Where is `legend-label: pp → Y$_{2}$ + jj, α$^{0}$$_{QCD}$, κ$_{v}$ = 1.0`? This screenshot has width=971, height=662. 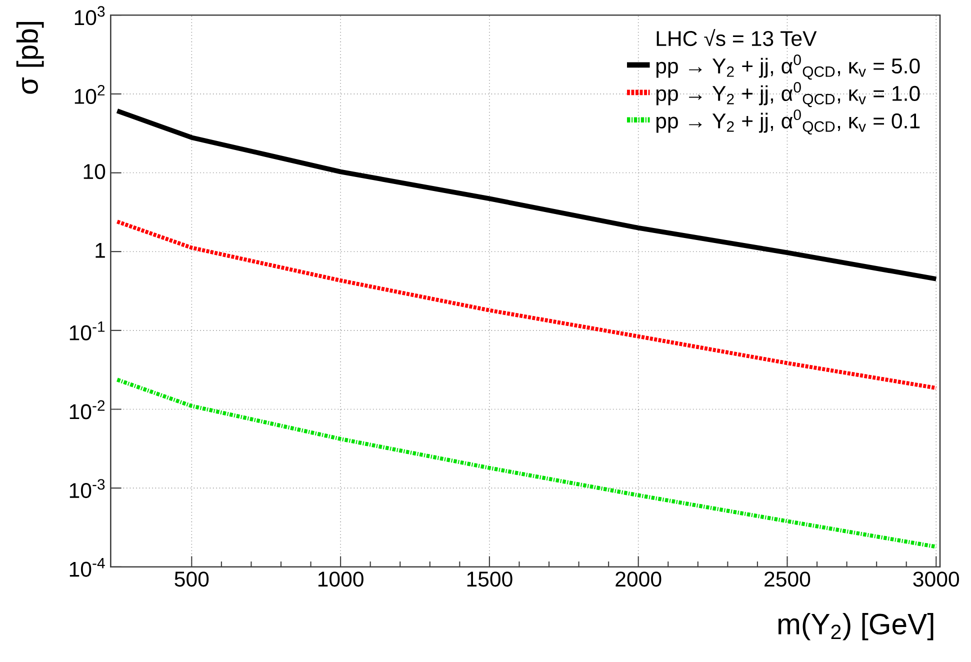
legend-label: pp → Y$_{2}$ + jj, α$^{0}$$_{QCD}$, κ$_{v}$ = 1.0 is located at coordinates (788, 94).